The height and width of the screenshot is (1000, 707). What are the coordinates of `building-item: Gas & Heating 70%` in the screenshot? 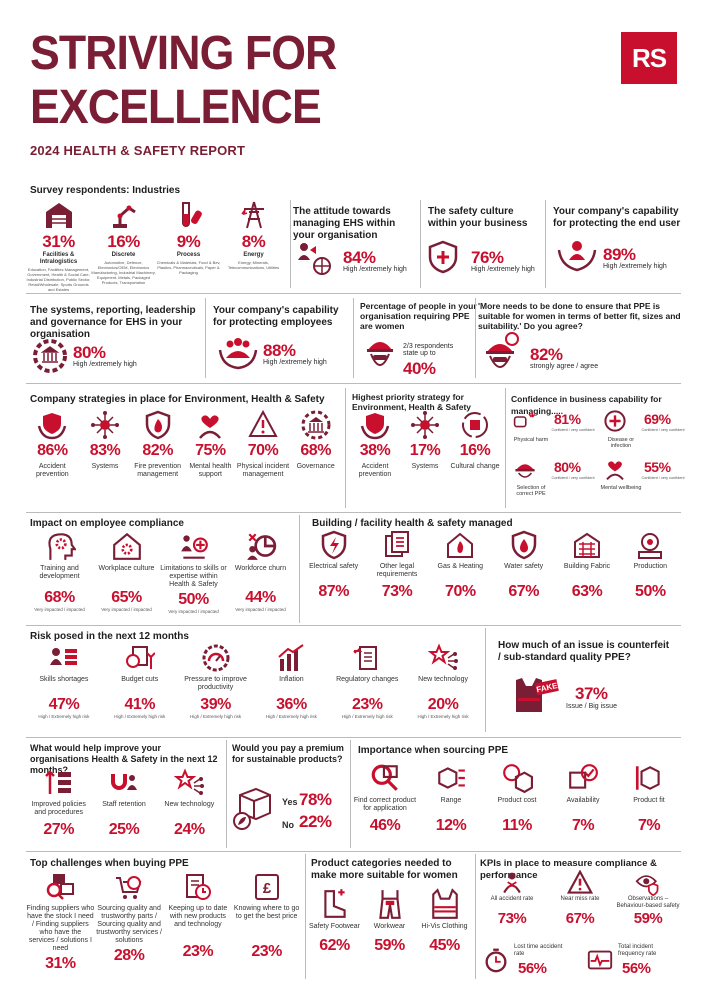 It's located at (460, 565).